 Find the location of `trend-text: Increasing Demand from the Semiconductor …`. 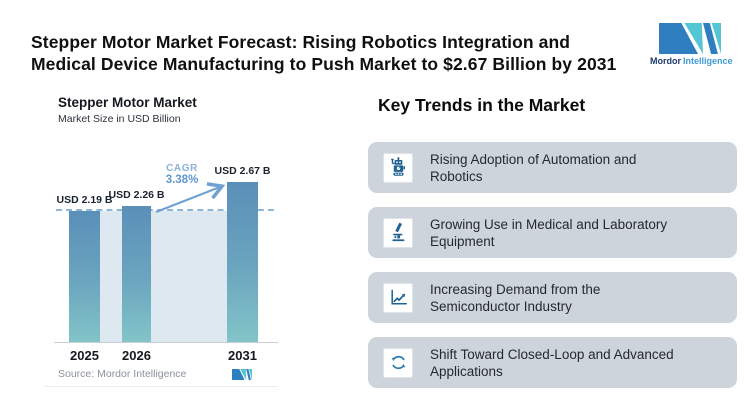

trend-text: Increasing Demand from the Semiconductor … is located at coordinates (515, 297).